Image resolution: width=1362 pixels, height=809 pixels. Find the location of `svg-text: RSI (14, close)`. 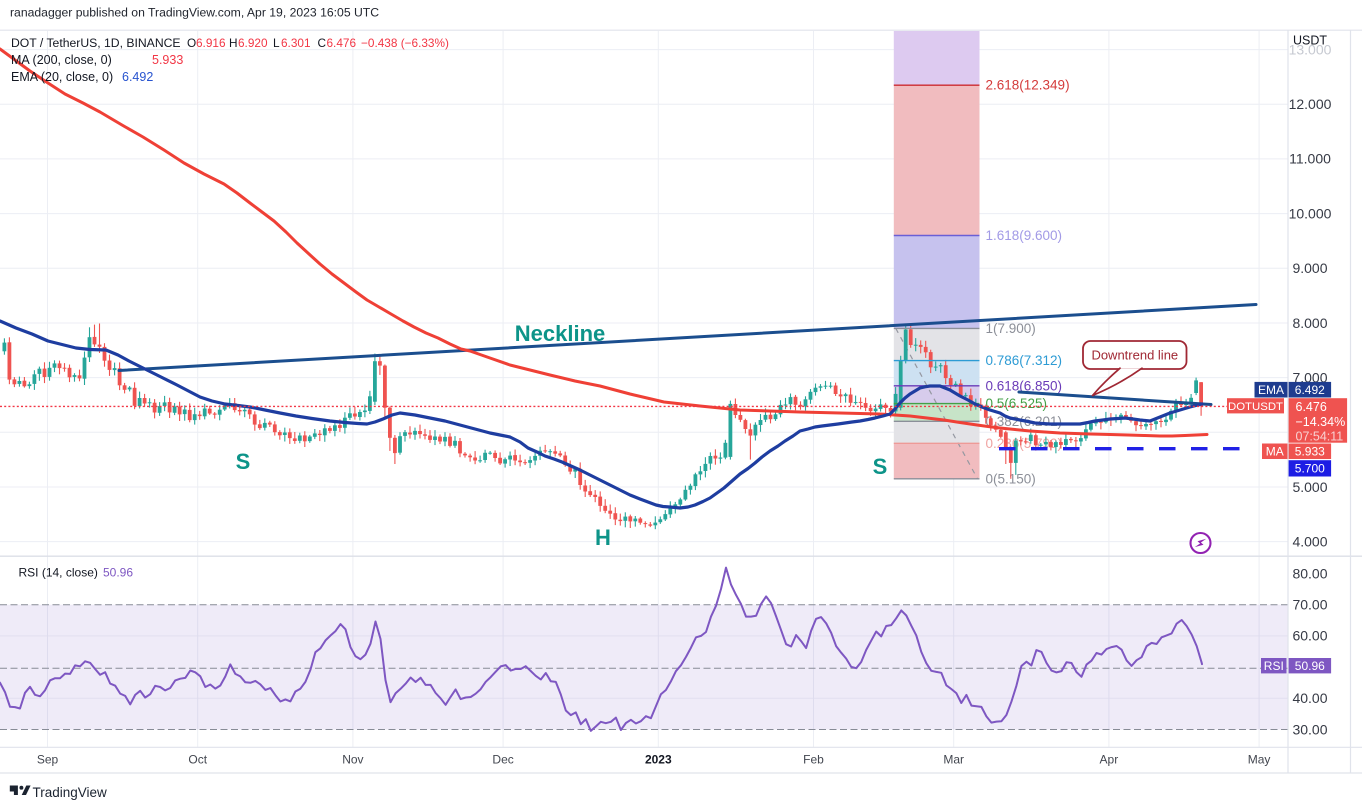

svg-text: RSI (14, close) is located at coordinates (58, 573).